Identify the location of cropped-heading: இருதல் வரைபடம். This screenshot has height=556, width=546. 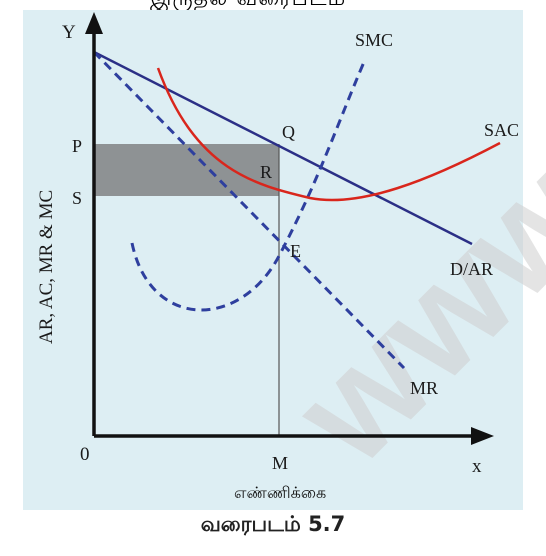
(248, 5).